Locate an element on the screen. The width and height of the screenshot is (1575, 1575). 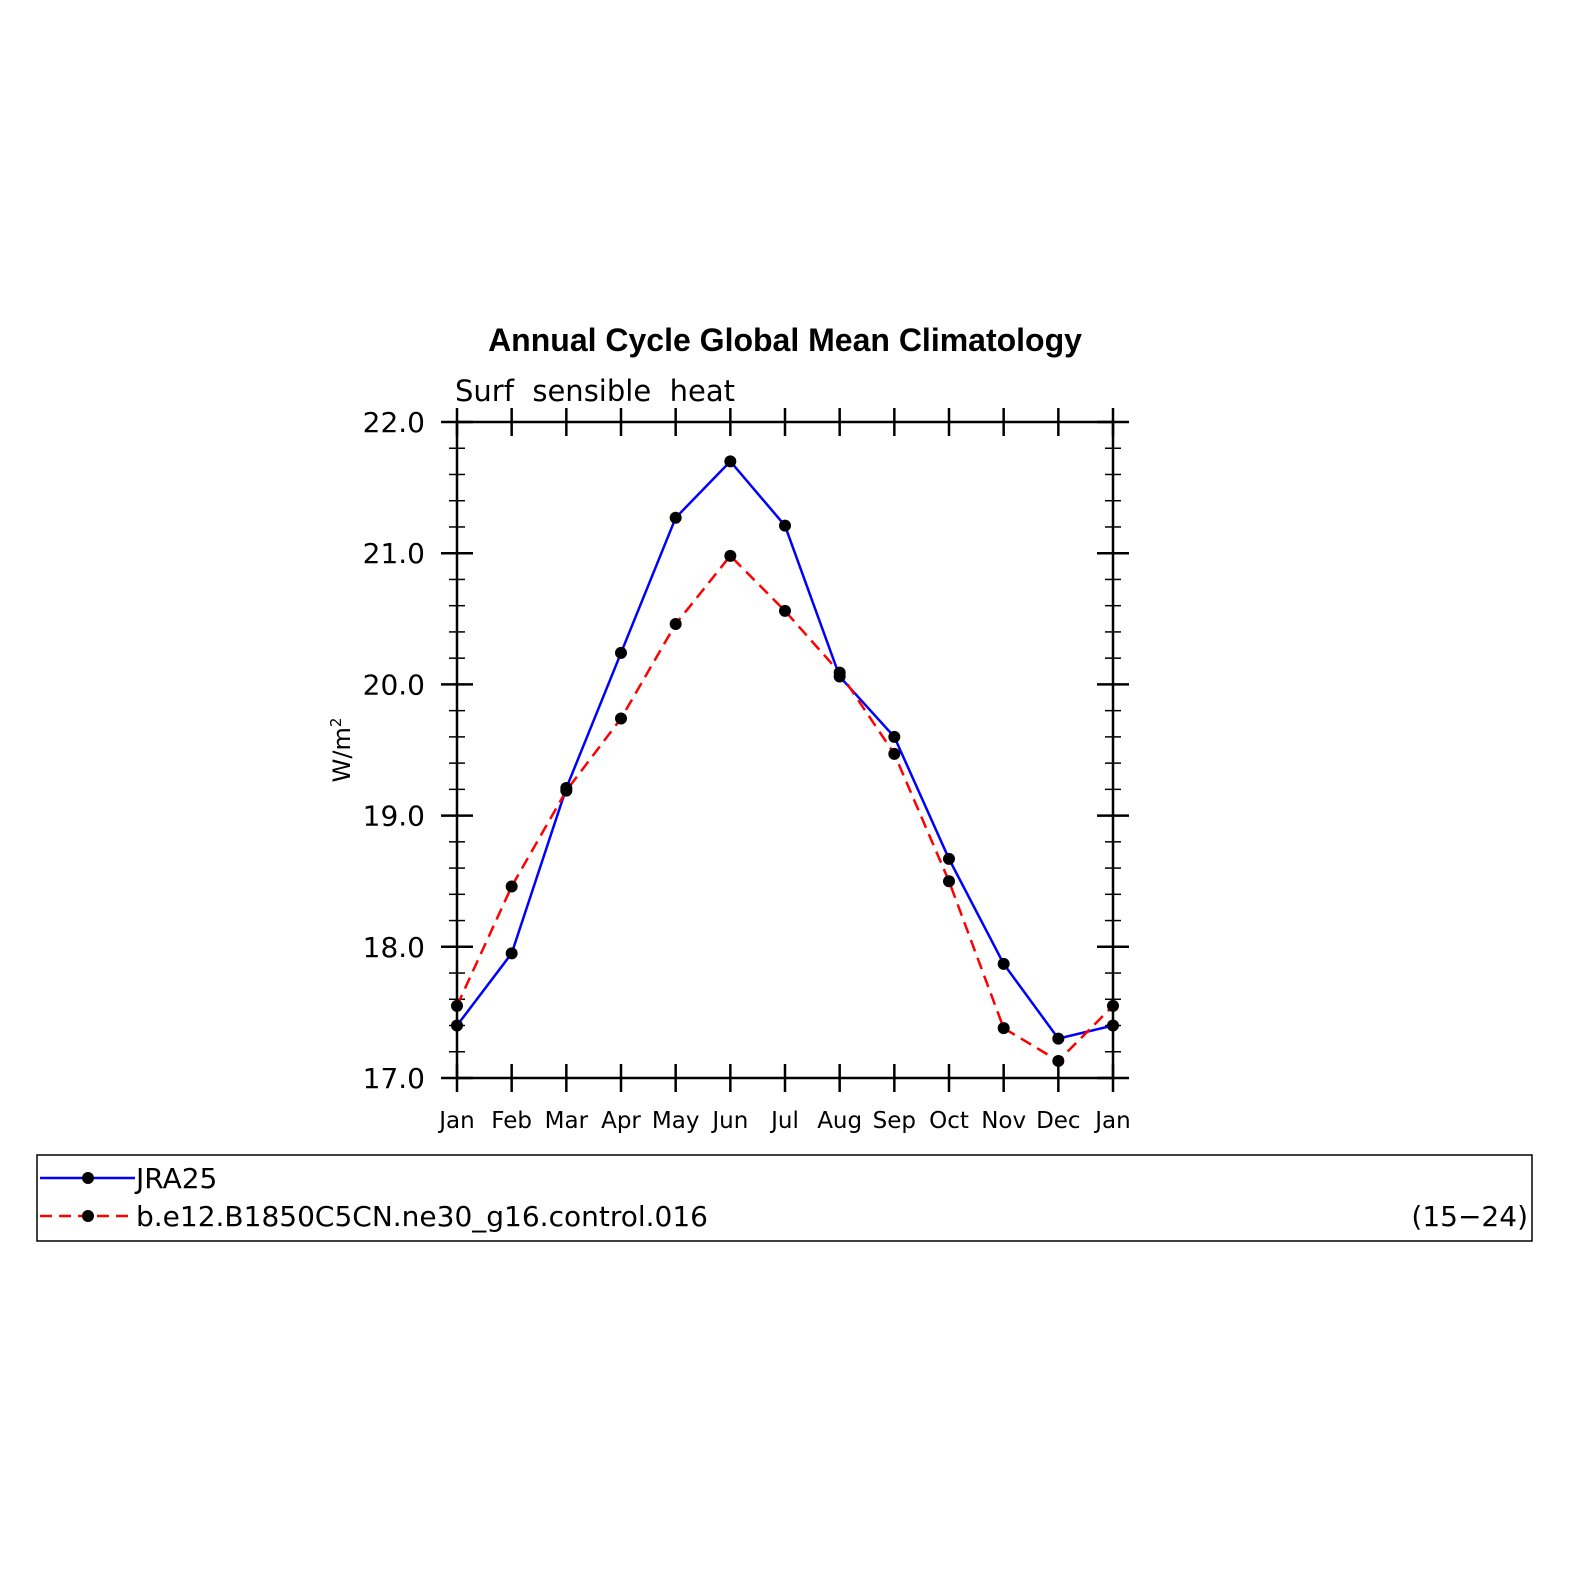
chart-title: Annual Cycle Global Mean Climatology is located at coordinates (785, 340).